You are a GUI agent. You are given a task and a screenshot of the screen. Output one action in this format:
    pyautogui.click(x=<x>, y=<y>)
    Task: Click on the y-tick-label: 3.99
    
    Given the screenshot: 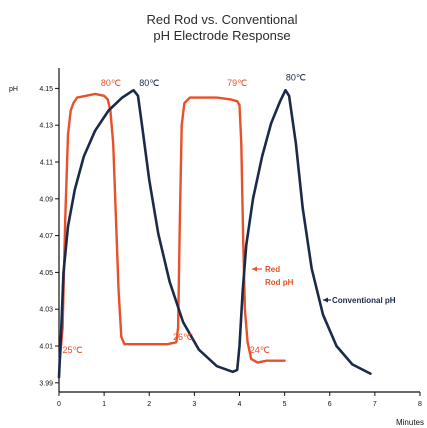 What is the action you would take?
    pyautogui.click(x=46, y=383)
    